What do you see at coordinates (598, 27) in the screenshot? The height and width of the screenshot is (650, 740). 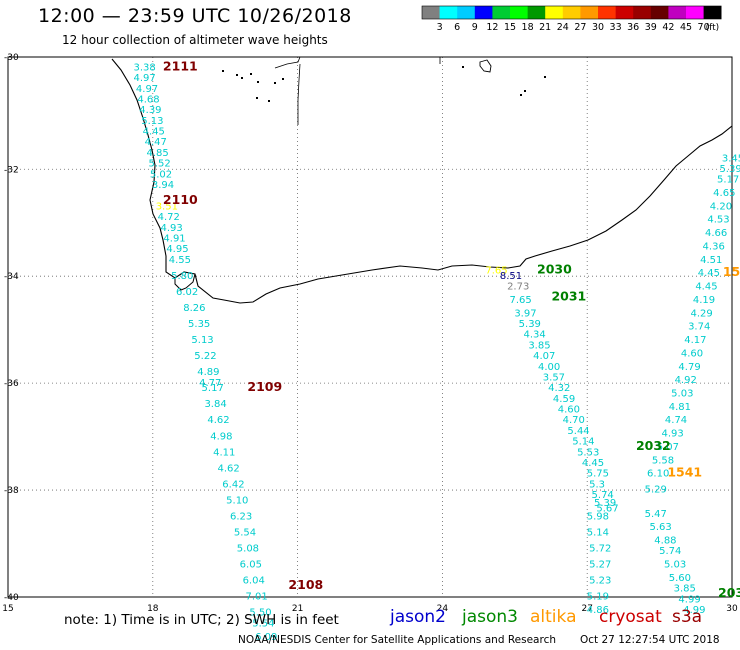 I see `colorbar-tick-label: 30` at bounding box center [598, 27].